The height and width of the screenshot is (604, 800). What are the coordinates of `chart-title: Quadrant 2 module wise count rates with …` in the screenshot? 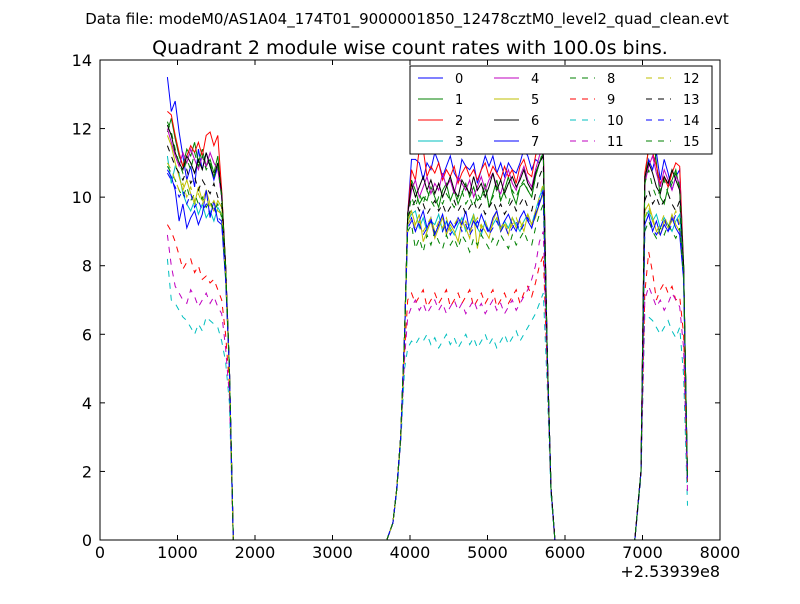 It's located at (410, 48).